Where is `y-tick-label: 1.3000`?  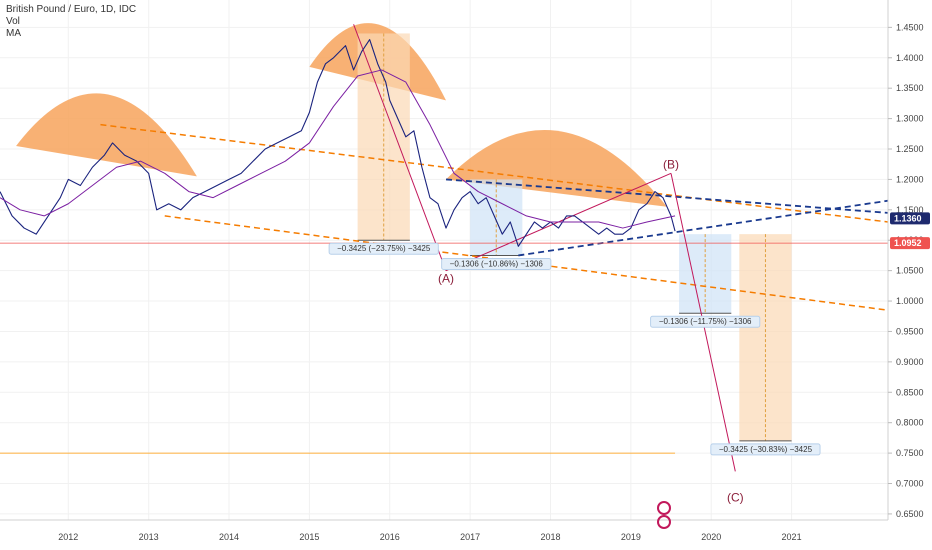 y-tick-label: 1.3000 is located at coordinates (910, 119).